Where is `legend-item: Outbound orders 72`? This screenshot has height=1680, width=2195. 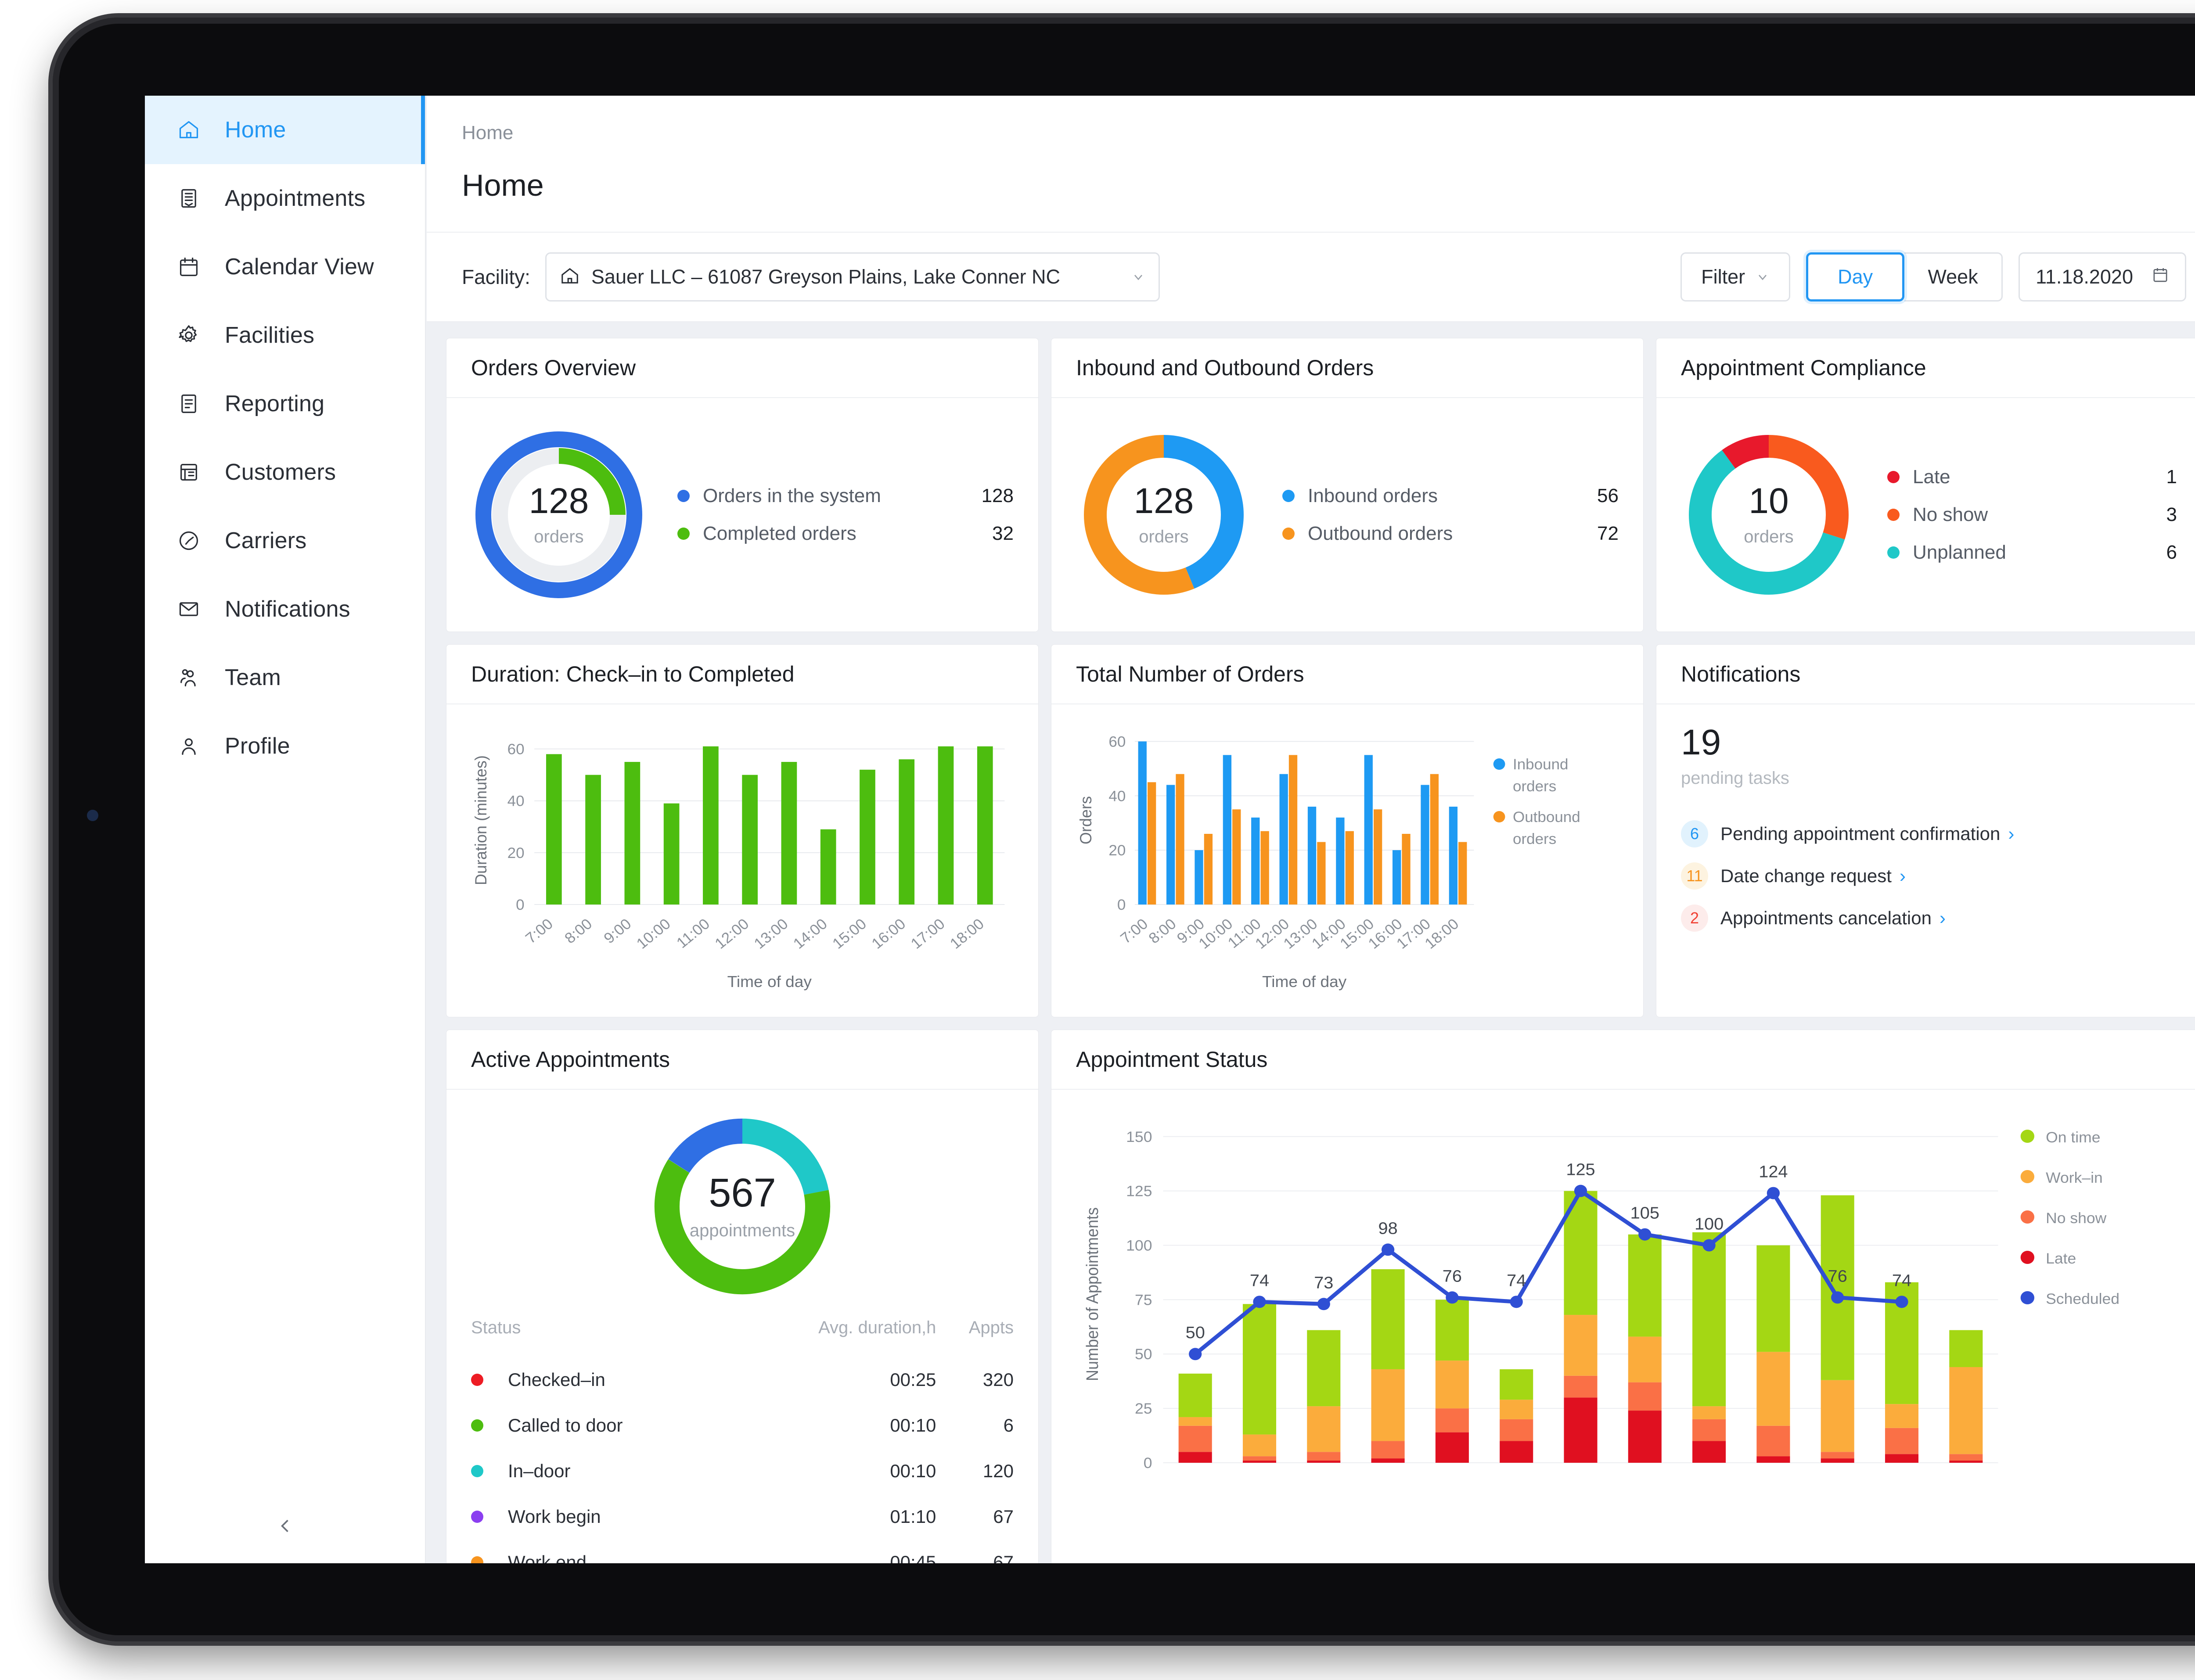 legend-item: Outbound orders 72 is located at coordinates (1450, 534).